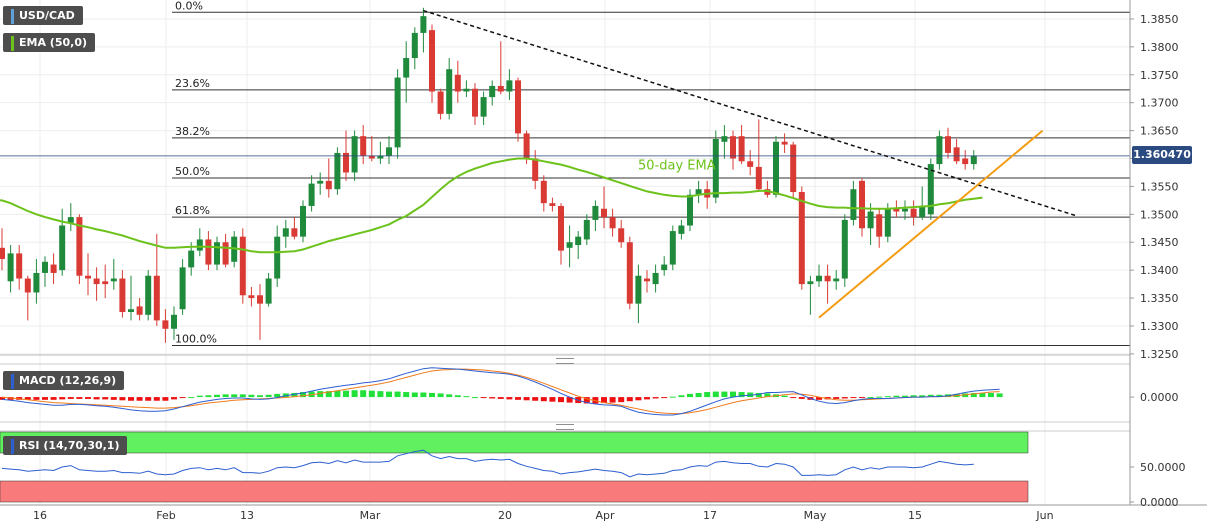 This screenshot has height=526, width=1207. Describe the element at coordinates (53, 42) in the screenshot. I see `ema-label-text: EMA (50,0)` at that location.